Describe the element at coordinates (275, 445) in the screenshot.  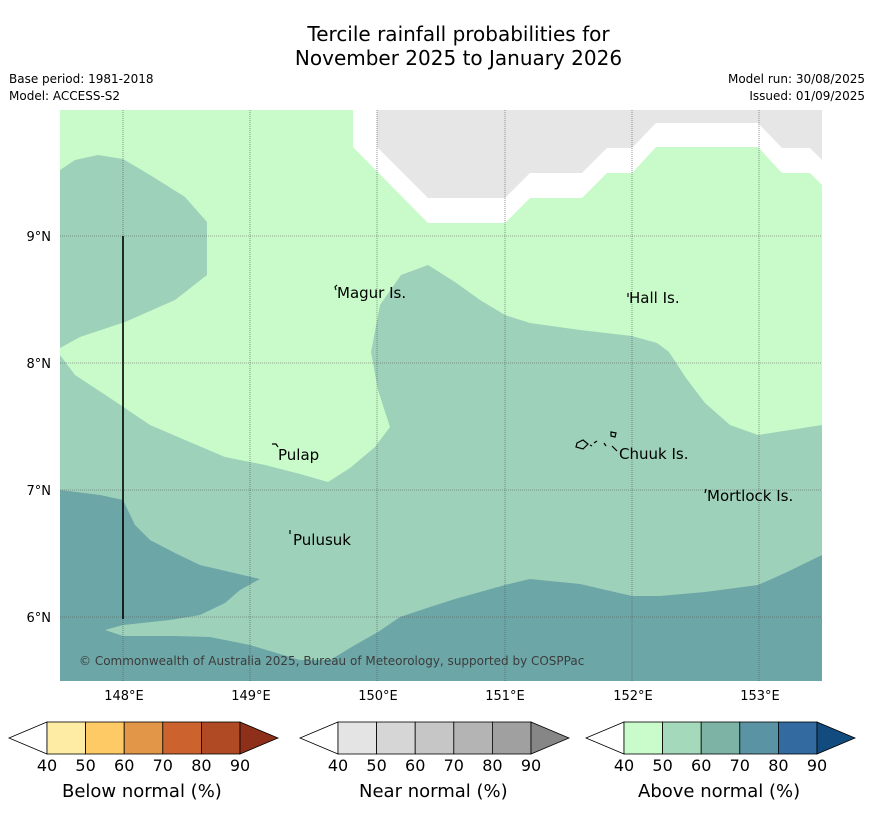
I see `island-pulap` at that location.